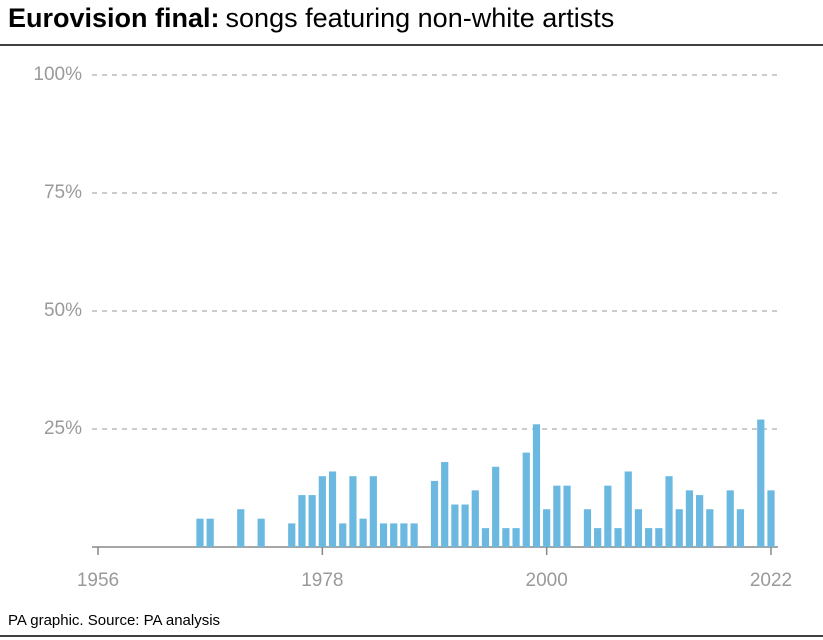 This screenshot has width=823, height=640. I want to click on x-tick-label: 2000, so click(547, 580).